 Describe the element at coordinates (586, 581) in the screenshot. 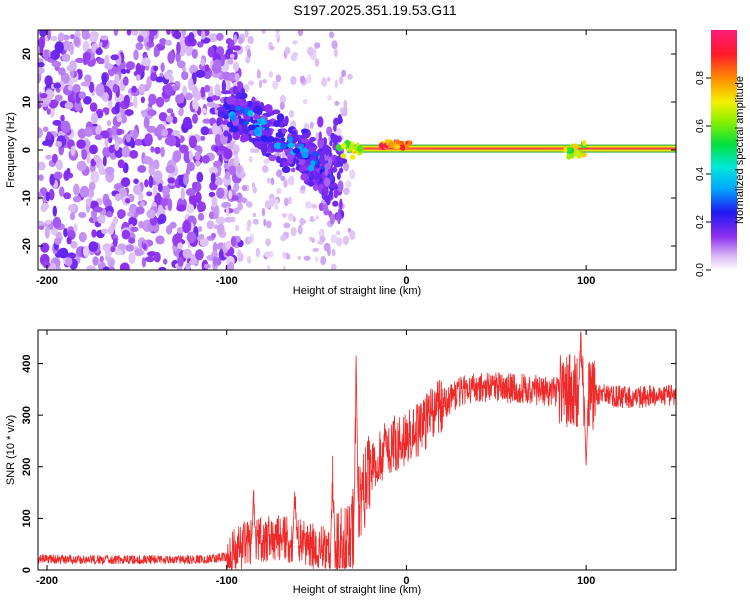

I see `snr-x-tick-label: 100` at that location.